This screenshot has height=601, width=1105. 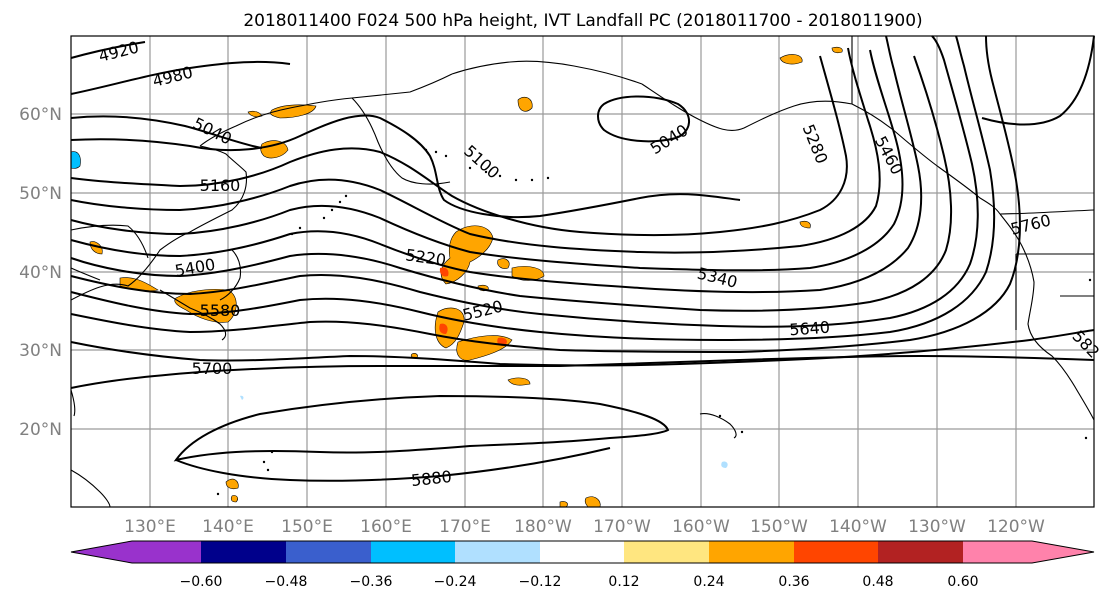 I want to click on colorbar-outline, so click(x=582, y=552).